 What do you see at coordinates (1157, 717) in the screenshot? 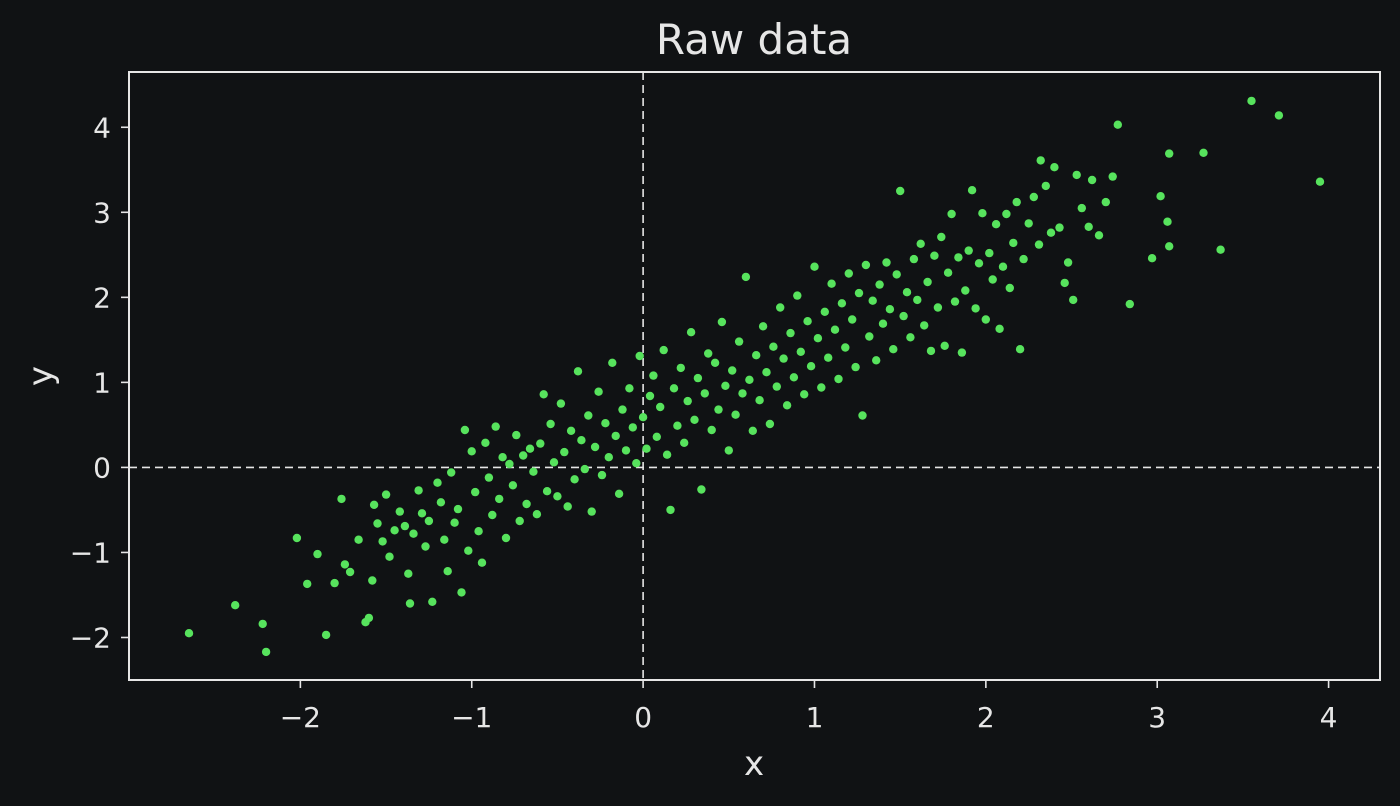
I see `x-tick-label: 3` at bounding box center [1157, 717].